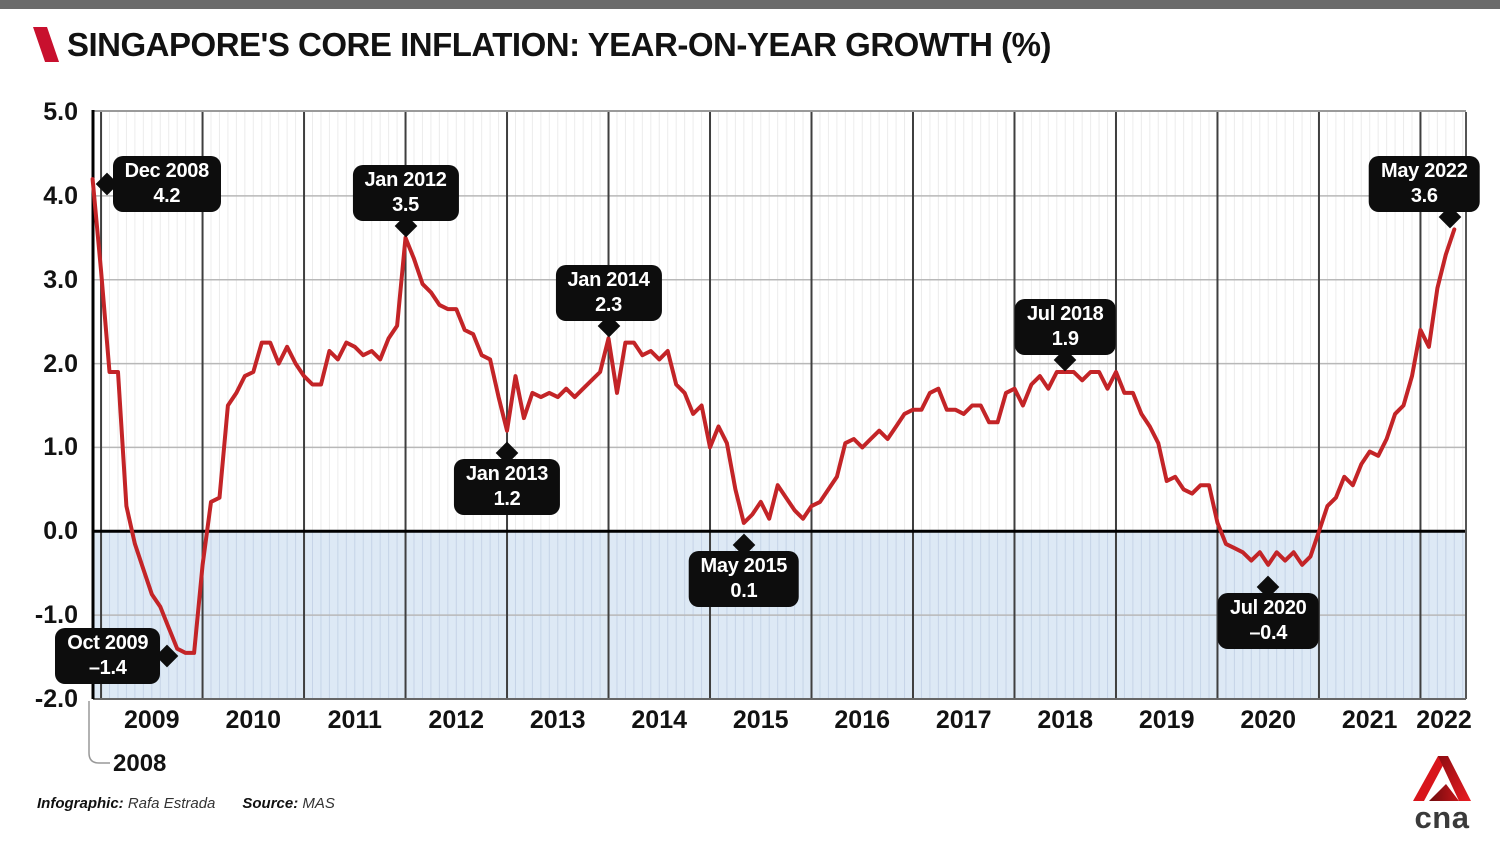  I want to click on start-year-connector, so click(99, 732).